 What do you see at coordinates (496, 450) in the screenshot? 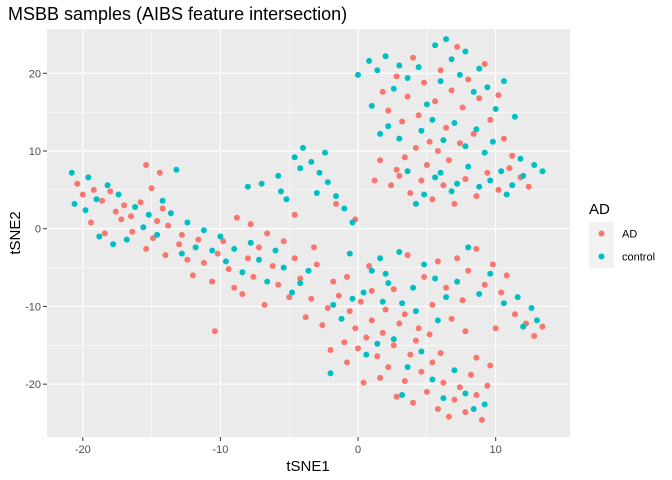
I see `x-tick-label: 10` at bounding box center [496, 450].